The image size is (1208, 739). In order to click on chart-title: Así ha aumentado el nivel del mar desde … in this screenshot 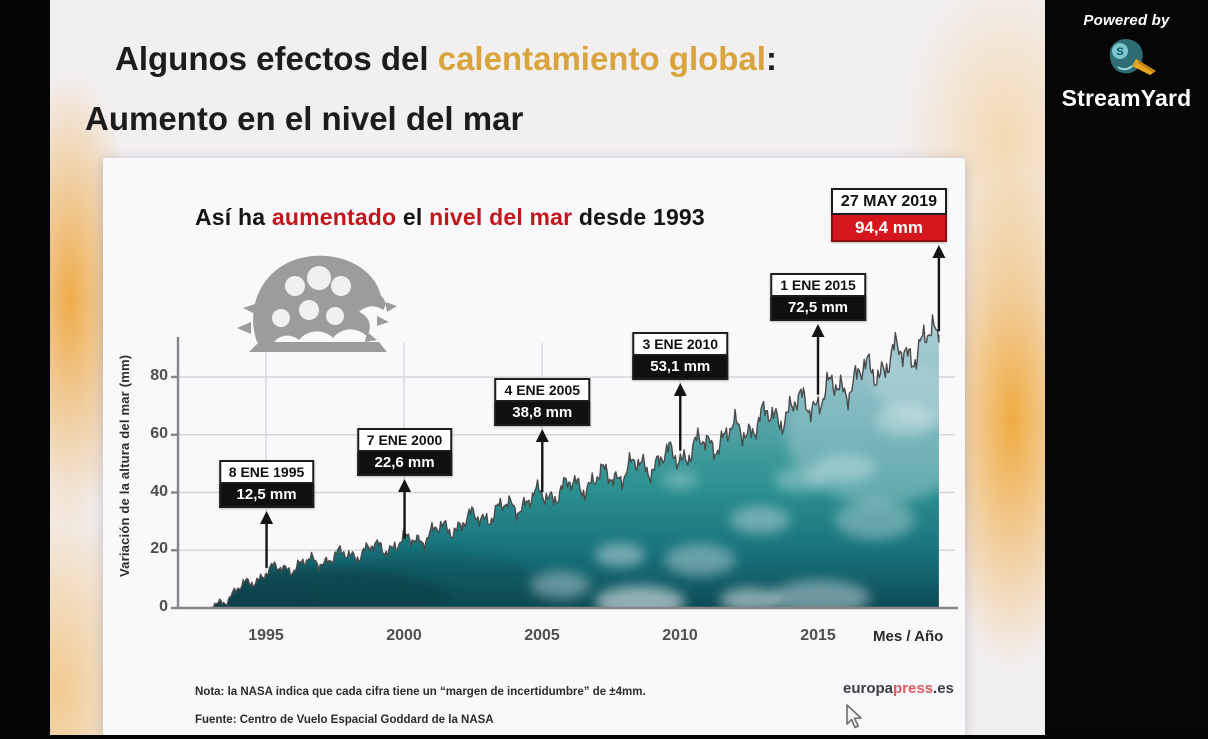, I will do `click(450, 217)`.